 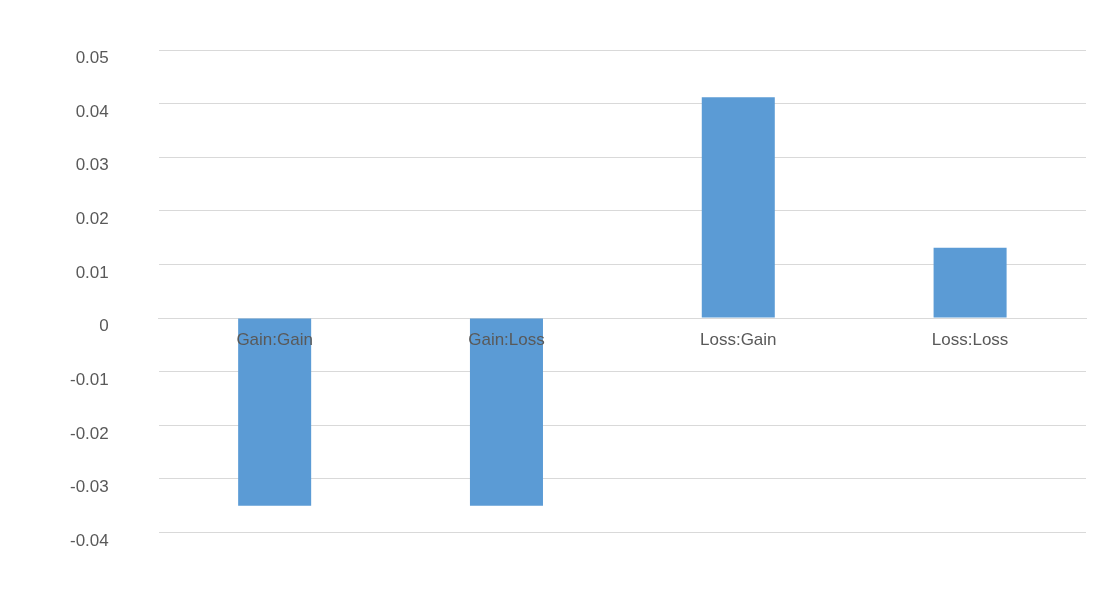 What do you see at coordinates (89, 487) in the screenshot?
I see `y-tick-label: -0.03` at bounding box center [89, 487].